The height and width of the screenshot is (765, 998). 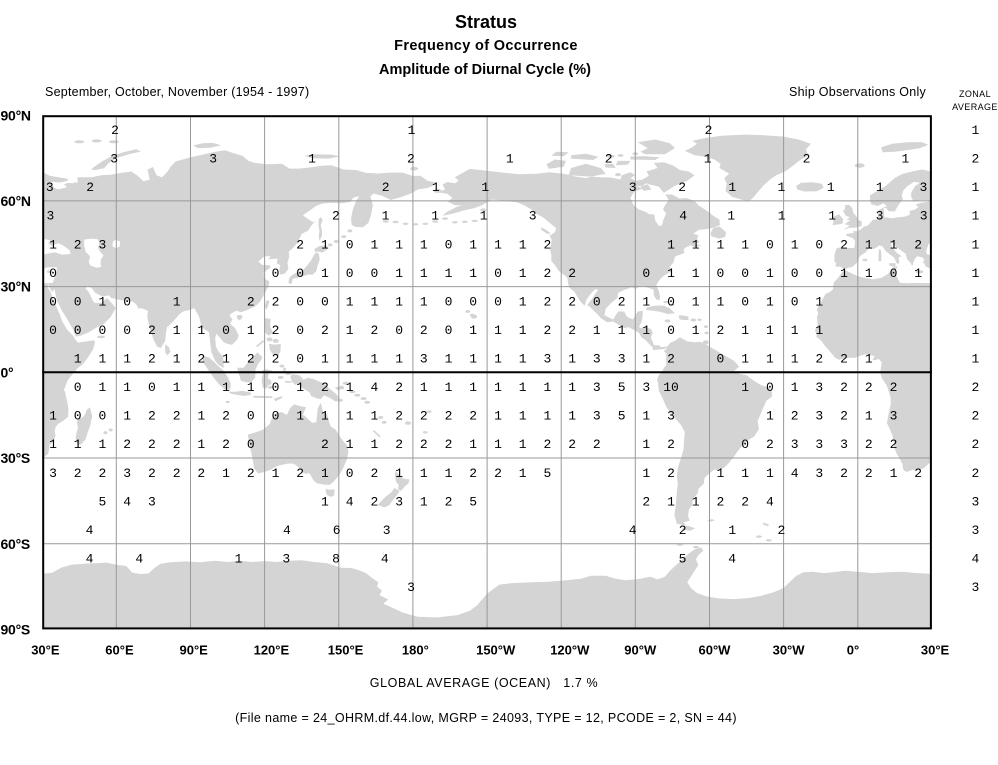 What do you see at coordinates (16, 630) in the screenshot?
I see `svg-text: 90°S` at bounding box center [16, 630].